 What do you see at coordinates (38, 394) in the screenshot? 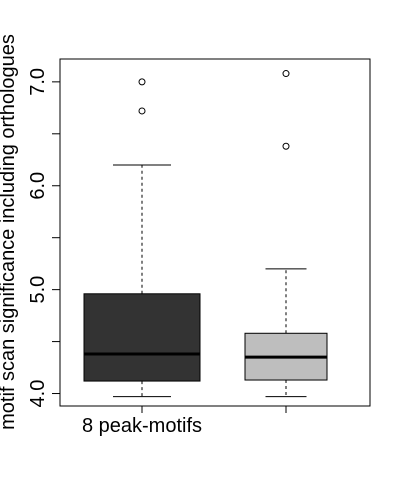
I see `y-tick-label: 4.0` at bounding box center [38, 394].